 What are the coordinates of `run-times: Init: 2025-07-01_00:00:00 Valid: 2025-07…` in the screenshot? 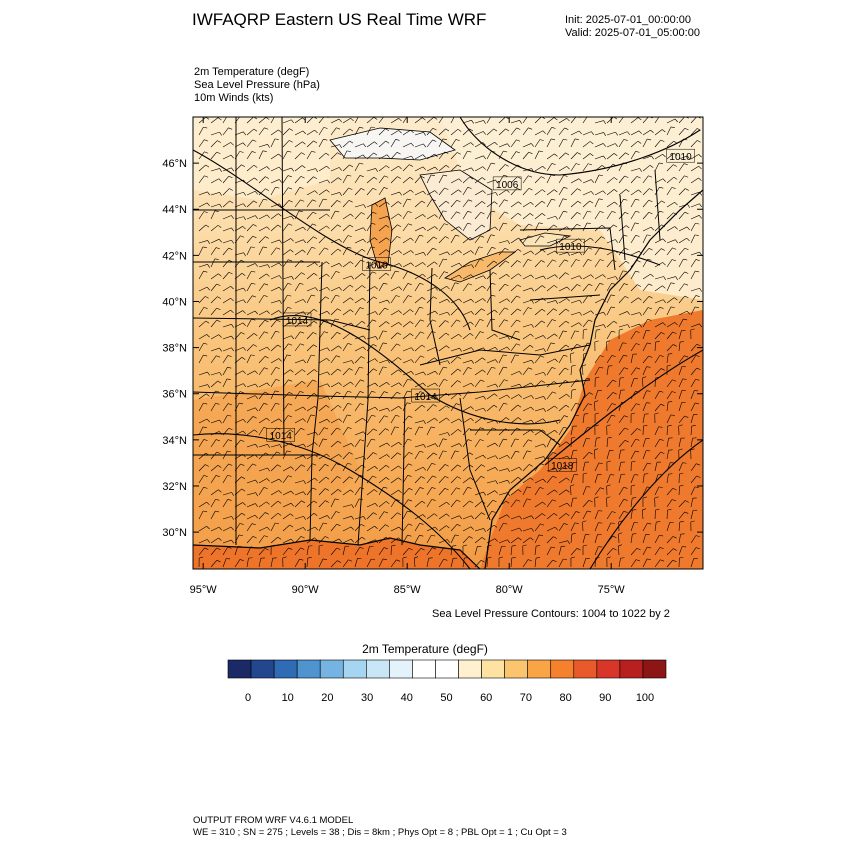 It's located at (632, 27).